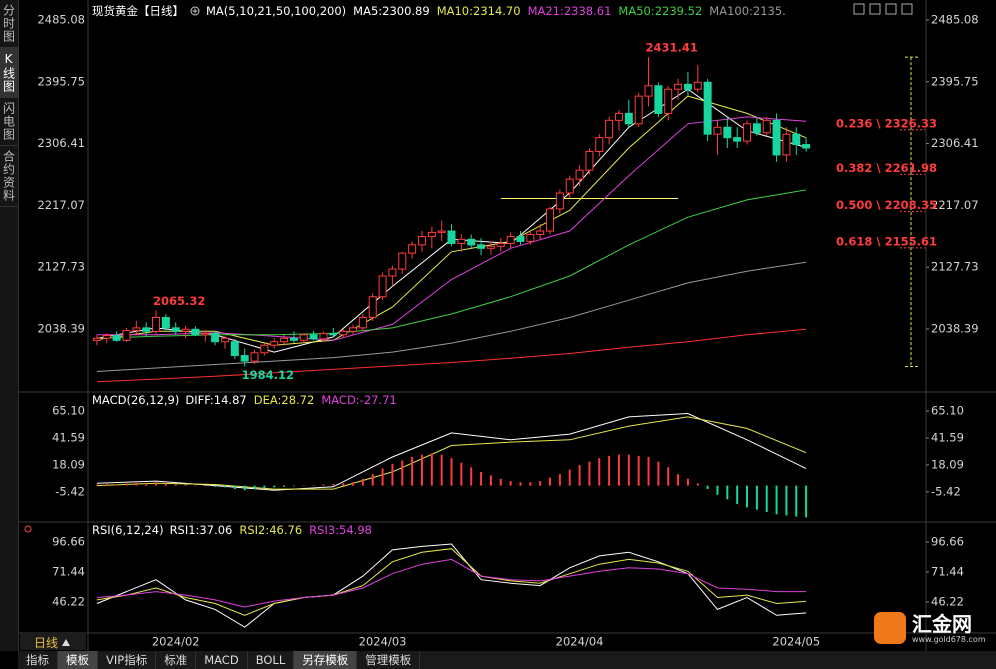 This screenshot has height=669, width=996. What do you see at coordinates (61, 81) in the screenshot?
I see `y-tick-label: 2395.75` at bounding box center [61, 81].